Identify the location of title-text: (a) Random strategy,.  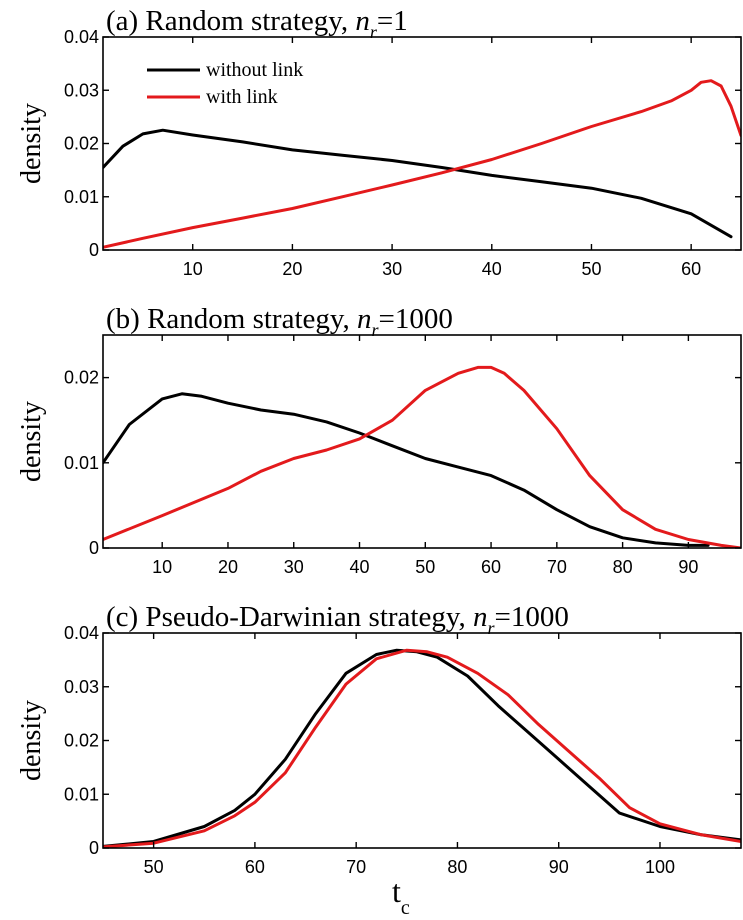
(230, 21).